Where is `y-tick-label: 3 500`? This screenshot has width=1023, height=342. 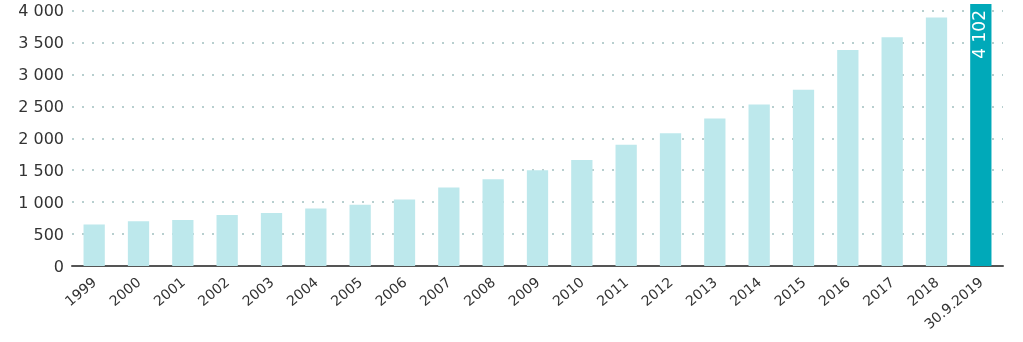
y-tick-label: 3 500 is located at coordinates (41, 42).